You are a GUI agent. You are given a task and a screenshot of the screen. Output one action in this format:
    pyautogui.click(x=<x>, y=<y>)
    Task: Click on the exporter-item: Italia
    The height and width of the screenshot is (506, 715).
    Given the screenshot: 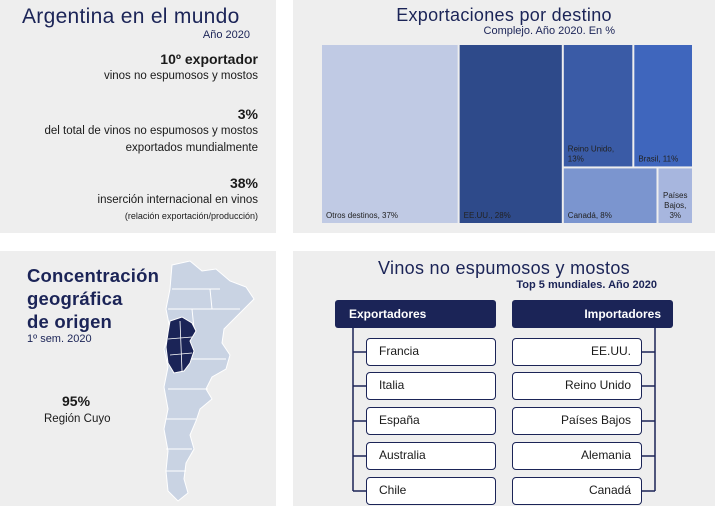 What is the action you would take?
    pyautogui.click(x=431, y=386)
    